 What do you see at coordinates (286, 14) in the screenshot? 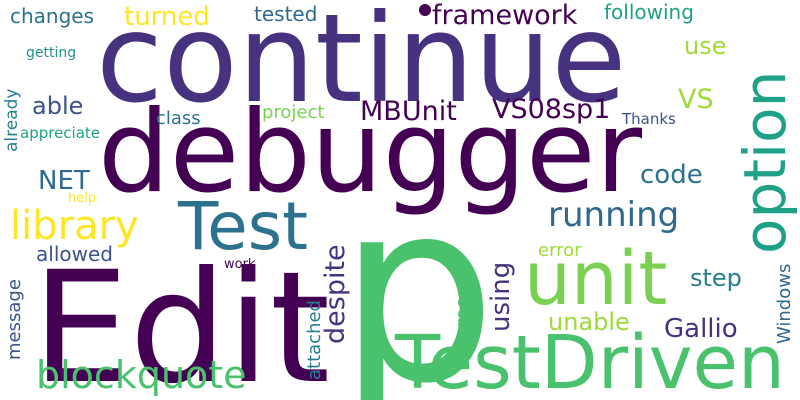
I see `word-tested: tested` at bounding box center [286, 14].